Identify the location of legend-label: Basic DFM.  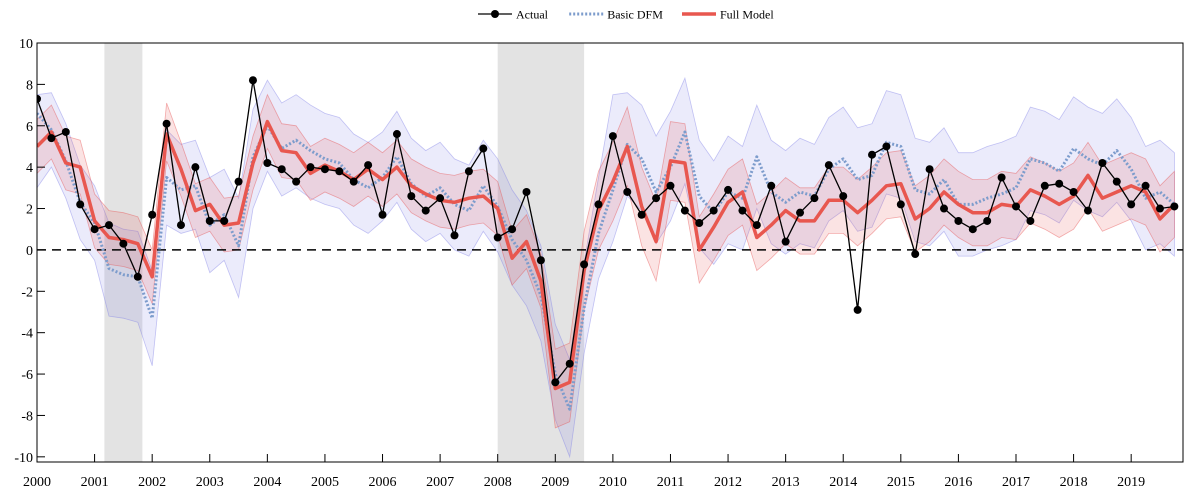
(635, 15).